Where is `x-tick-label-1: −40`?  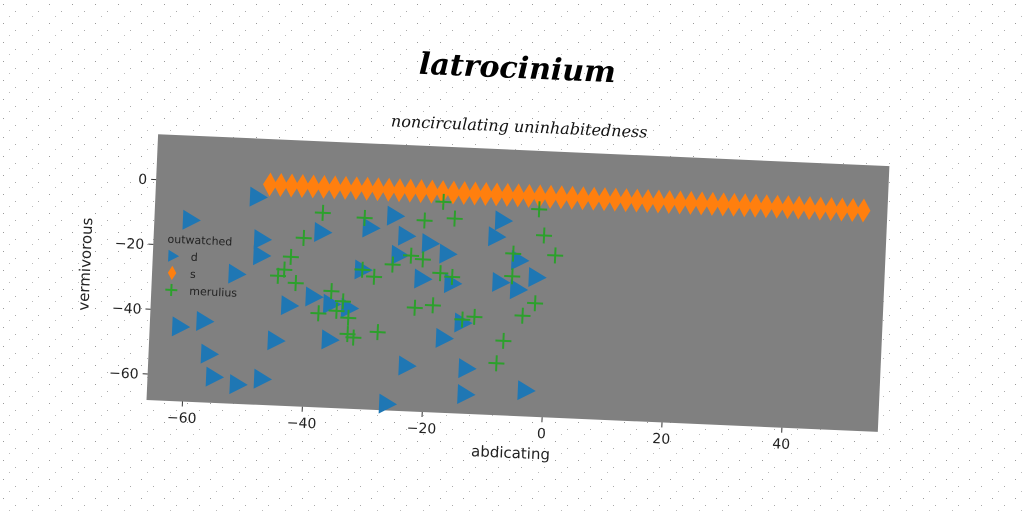 x-tick-label-1: −40 is located at coordinates (302, 423).